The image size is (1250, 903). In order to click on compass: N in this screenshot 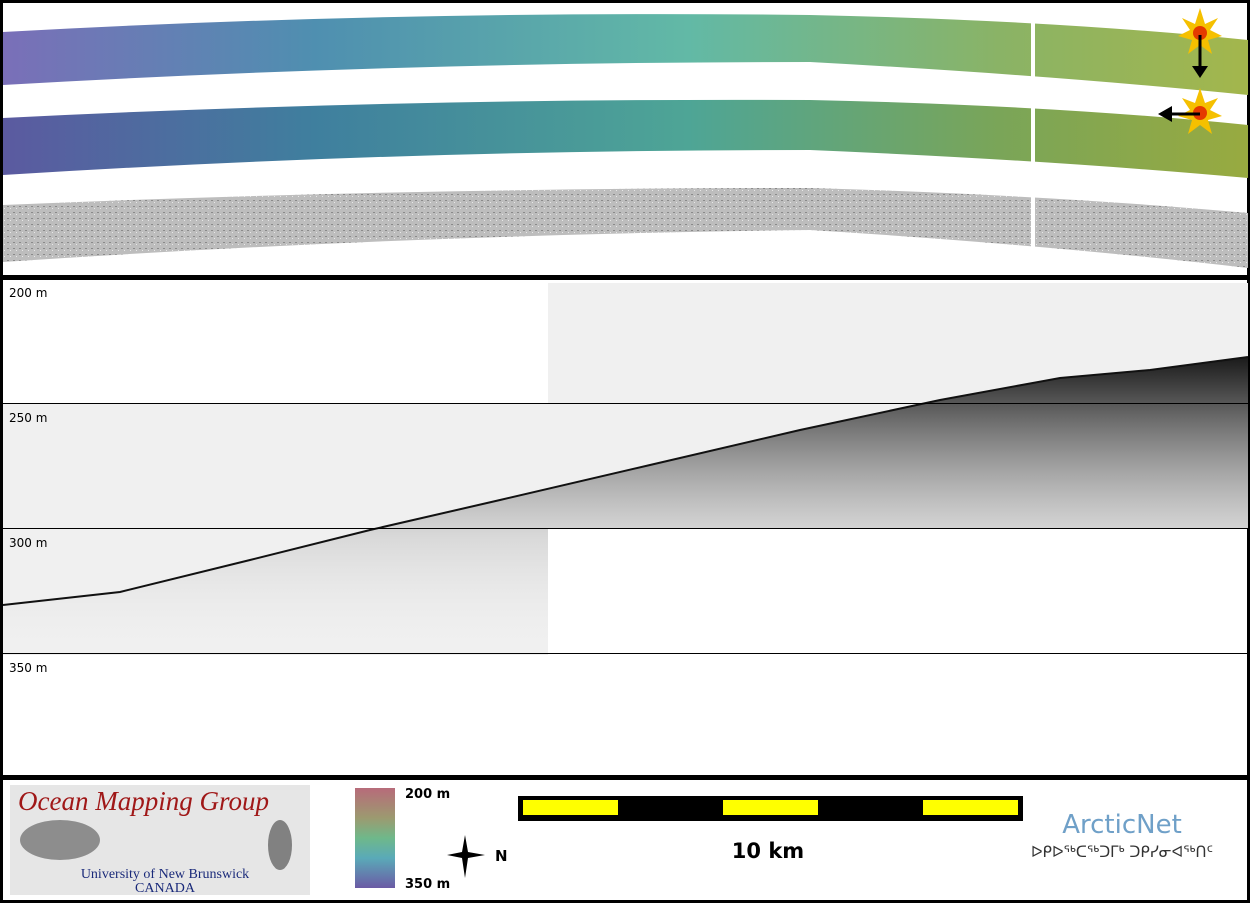, I will do `click(477, 856)`.